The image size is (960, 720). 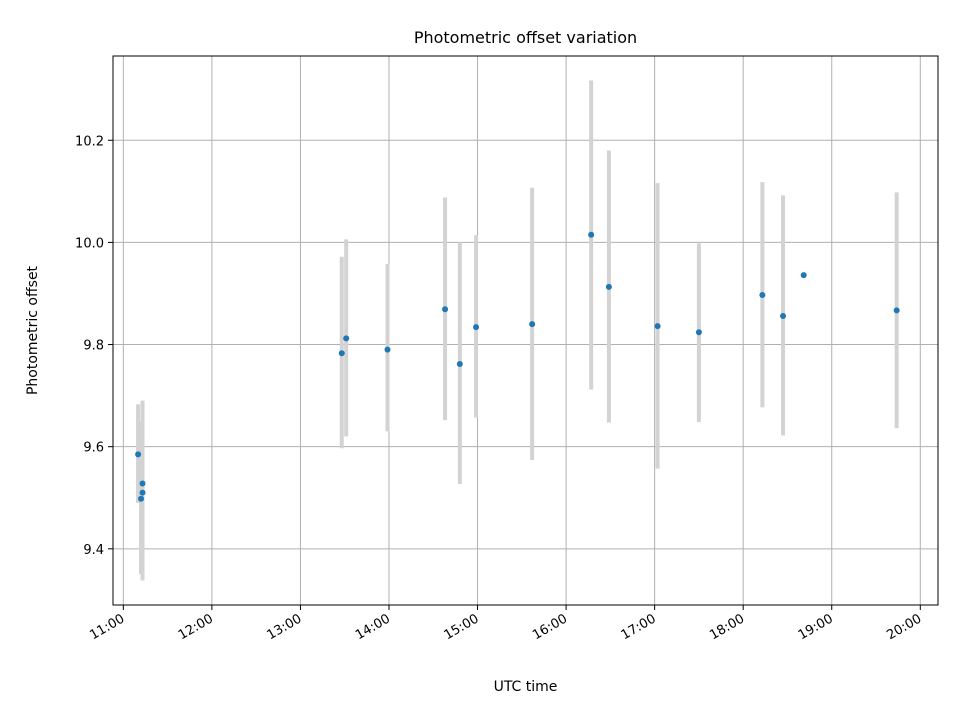 What do you see at coordinates (93, 448) in the screenshot?
I see `y-tick-label: 9.6` at bounding box center [93, 448].